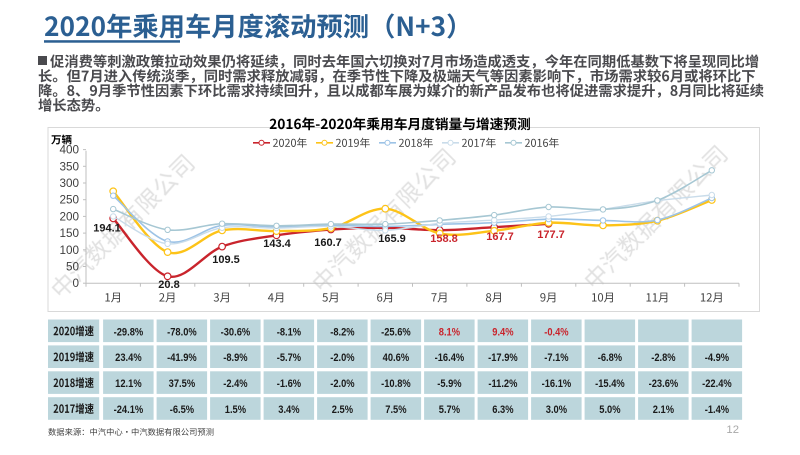 The image size is (800, 455). Describe the element at coordinates (129, 410) in the screenshot. I see `svg-text: -24.1%` at that location.